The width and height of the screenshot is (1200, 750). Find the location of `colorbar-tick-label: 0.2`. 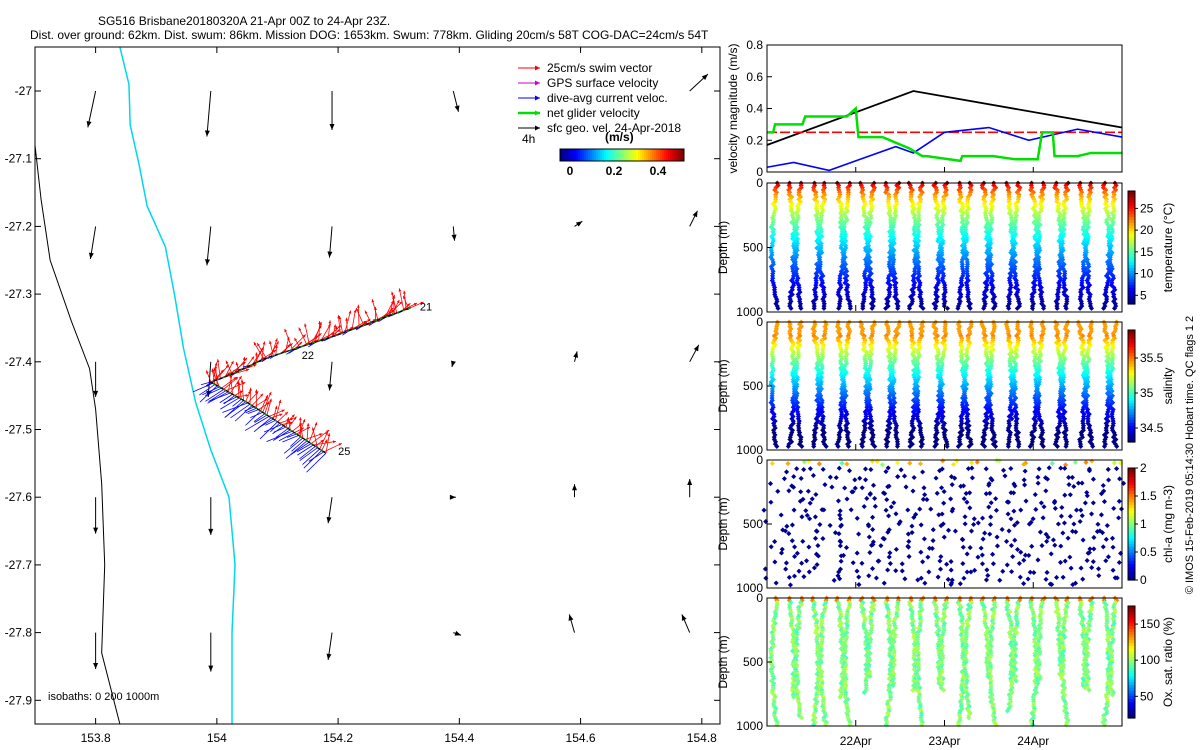

colorbar-tick-label: 0.2 is located at coordinates (614, 171).